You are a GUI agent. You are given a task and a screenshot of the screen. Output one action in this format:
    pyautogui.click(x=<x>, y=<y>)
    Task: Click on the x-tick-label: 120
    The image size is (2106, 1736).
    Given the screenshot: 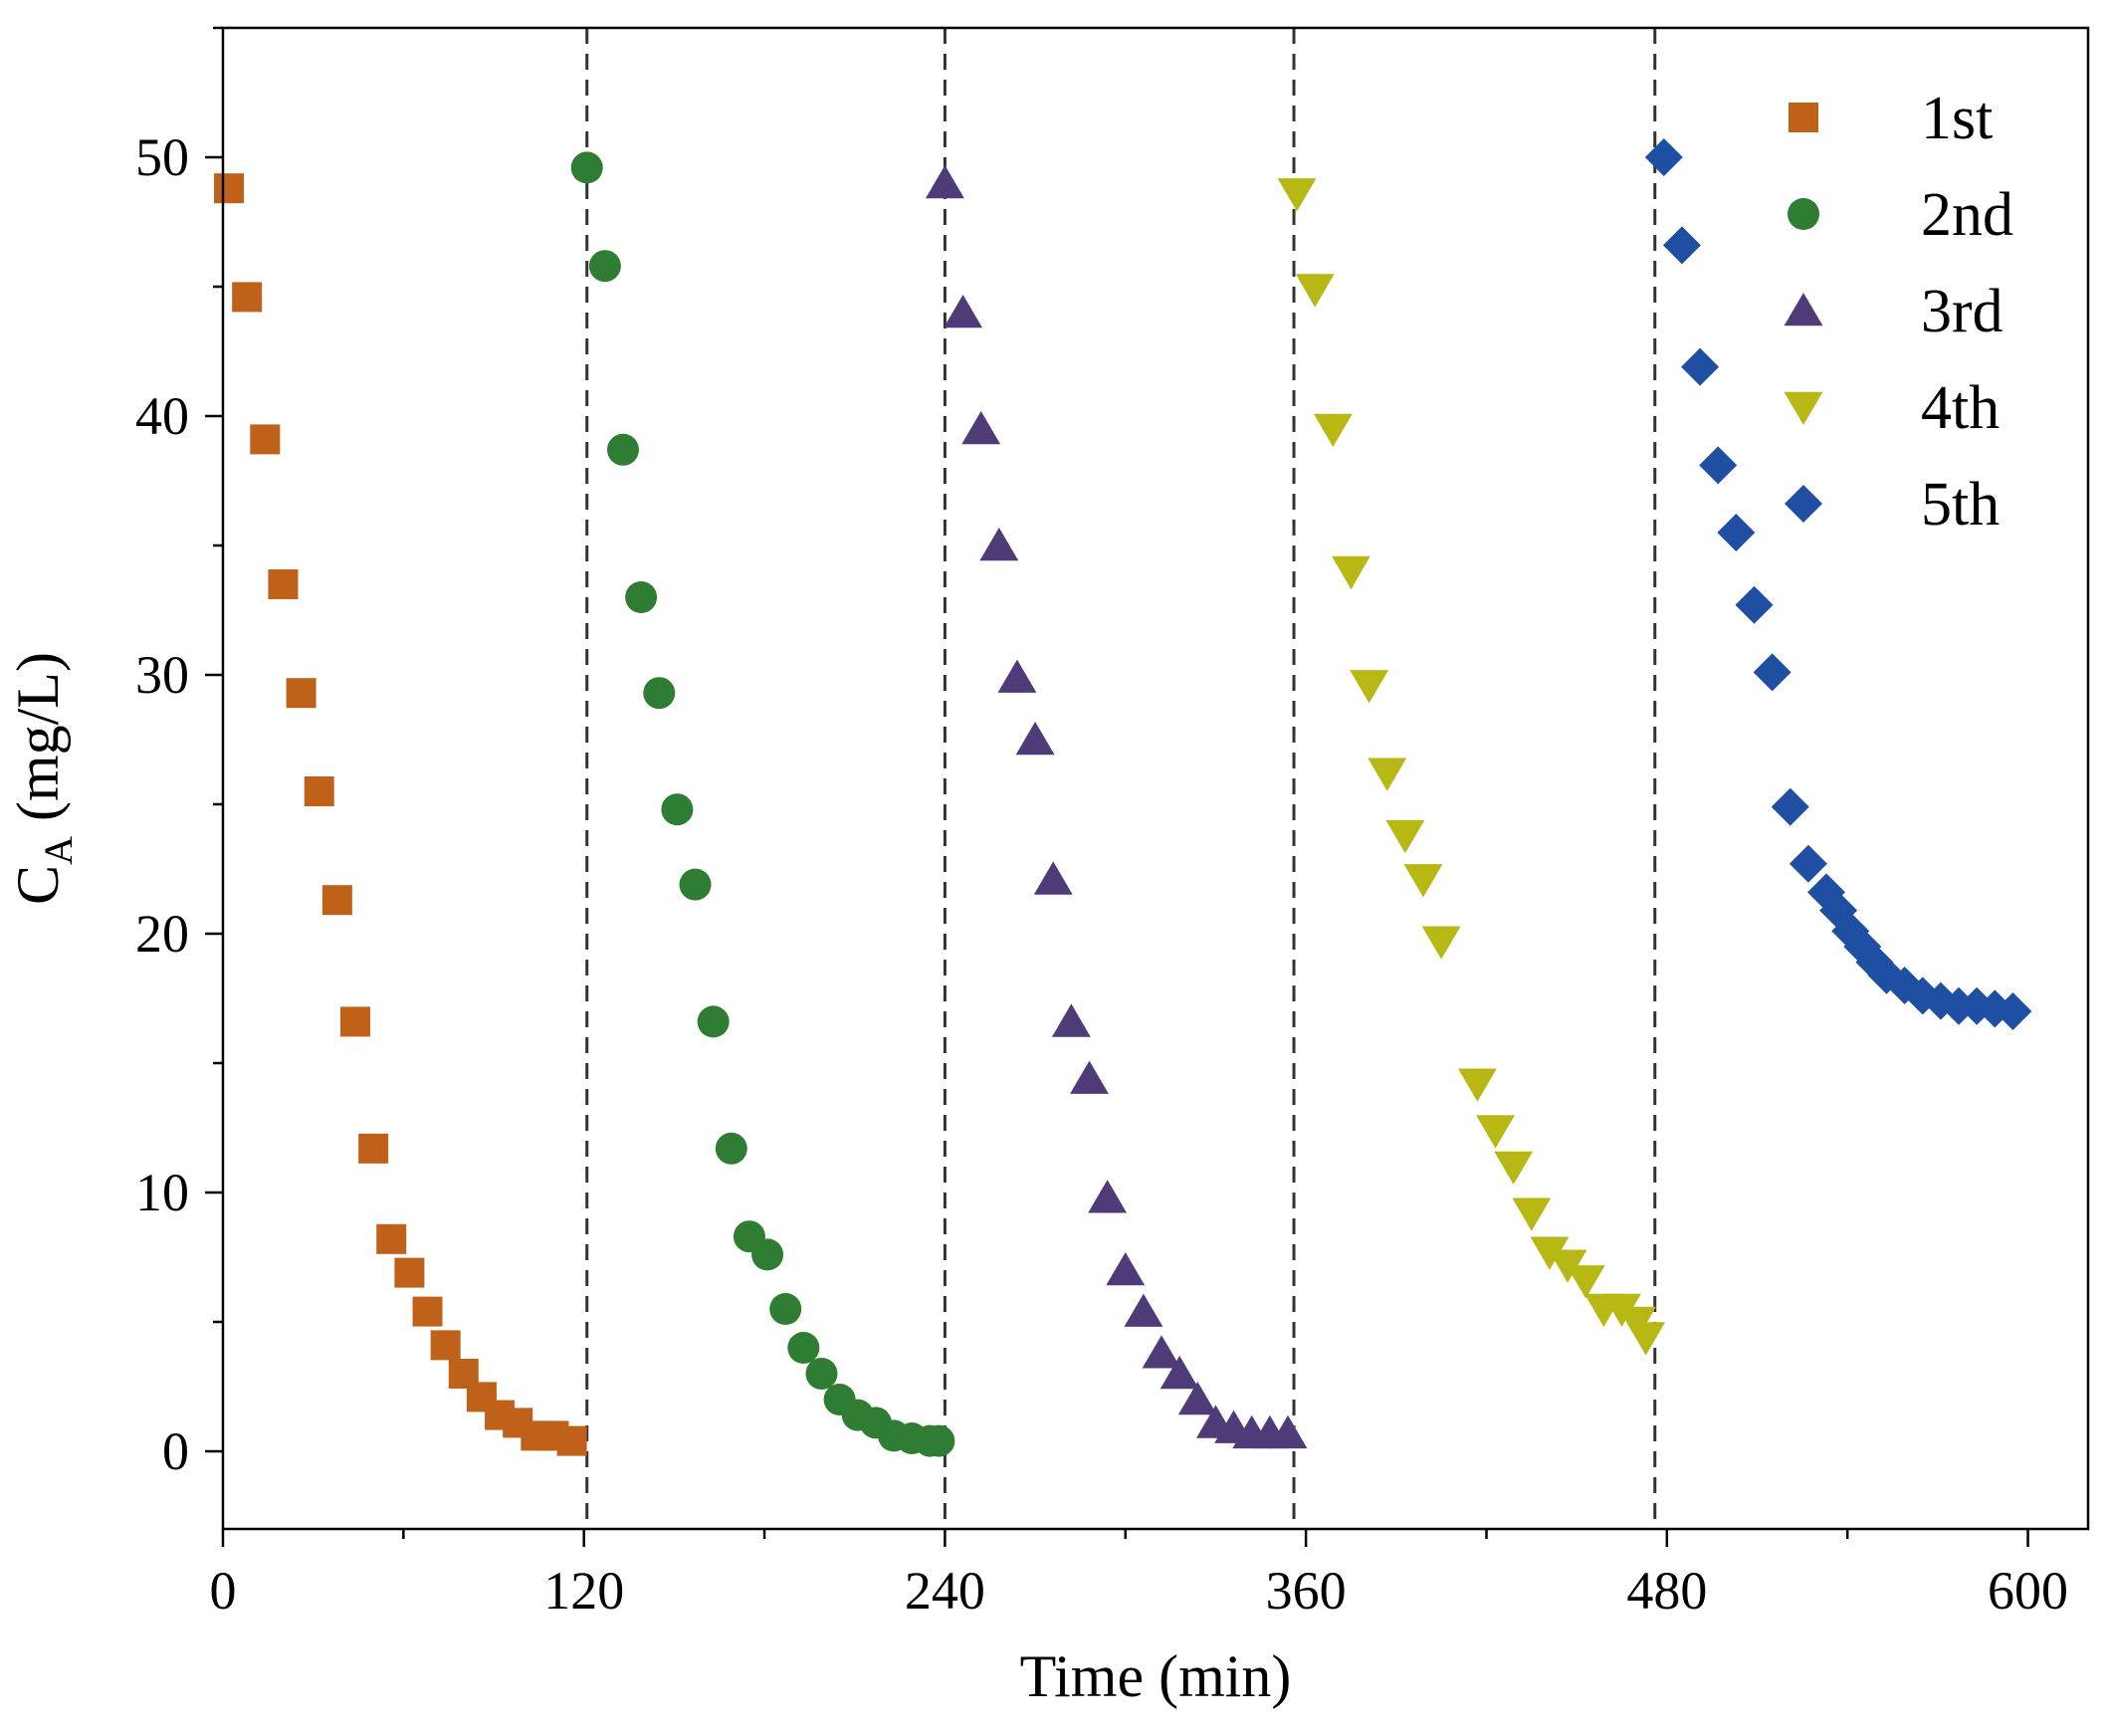 What is the action you would take?
    pyautogui.click(x=583, y=1591)
    